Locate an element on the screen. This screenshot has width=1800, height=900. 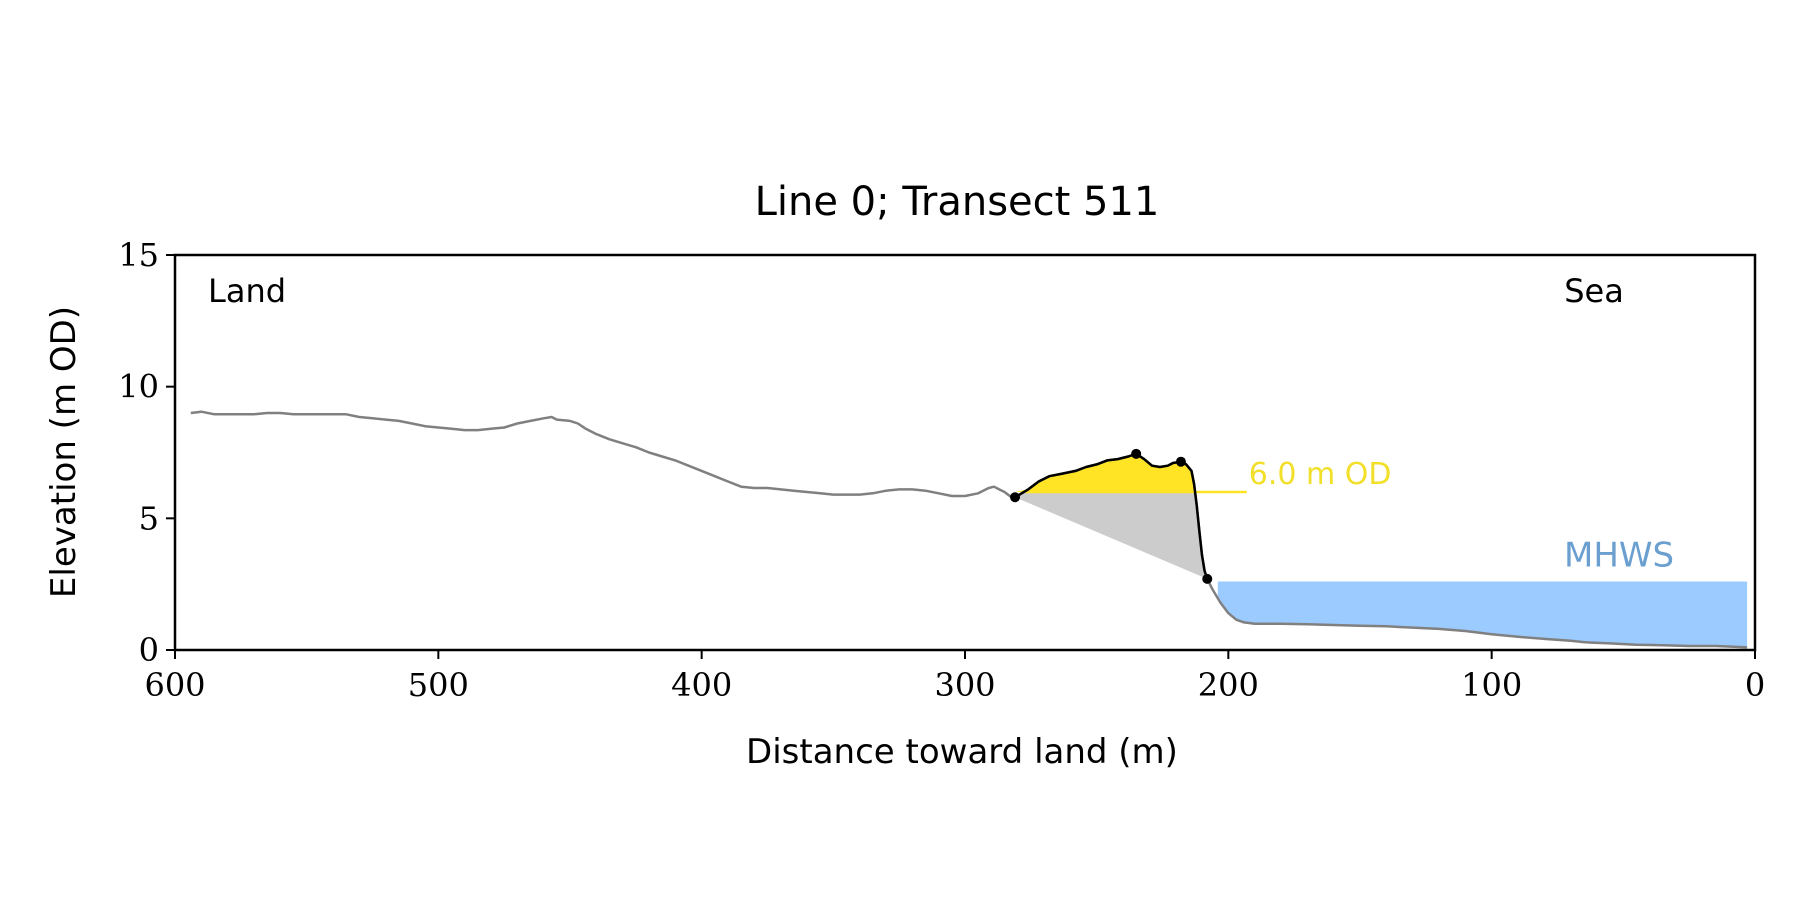
y-tick-label: 10 is located at coordinates (138, 387).